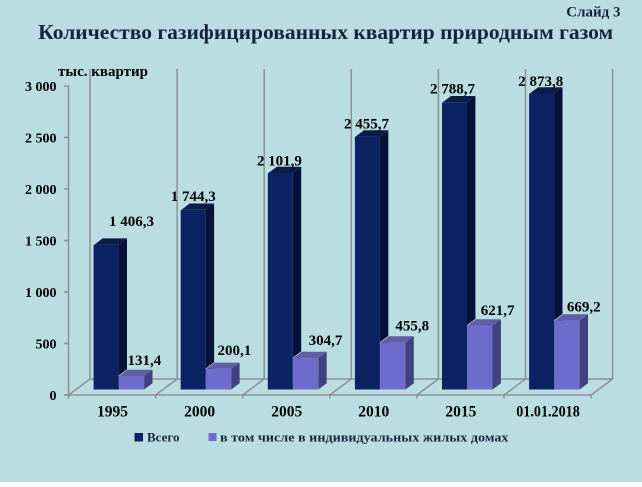  What do you see at coordinates (593, 13) in the screenshot?
I see `svg-text: Слайд 3` at bounding box center [593, 13].